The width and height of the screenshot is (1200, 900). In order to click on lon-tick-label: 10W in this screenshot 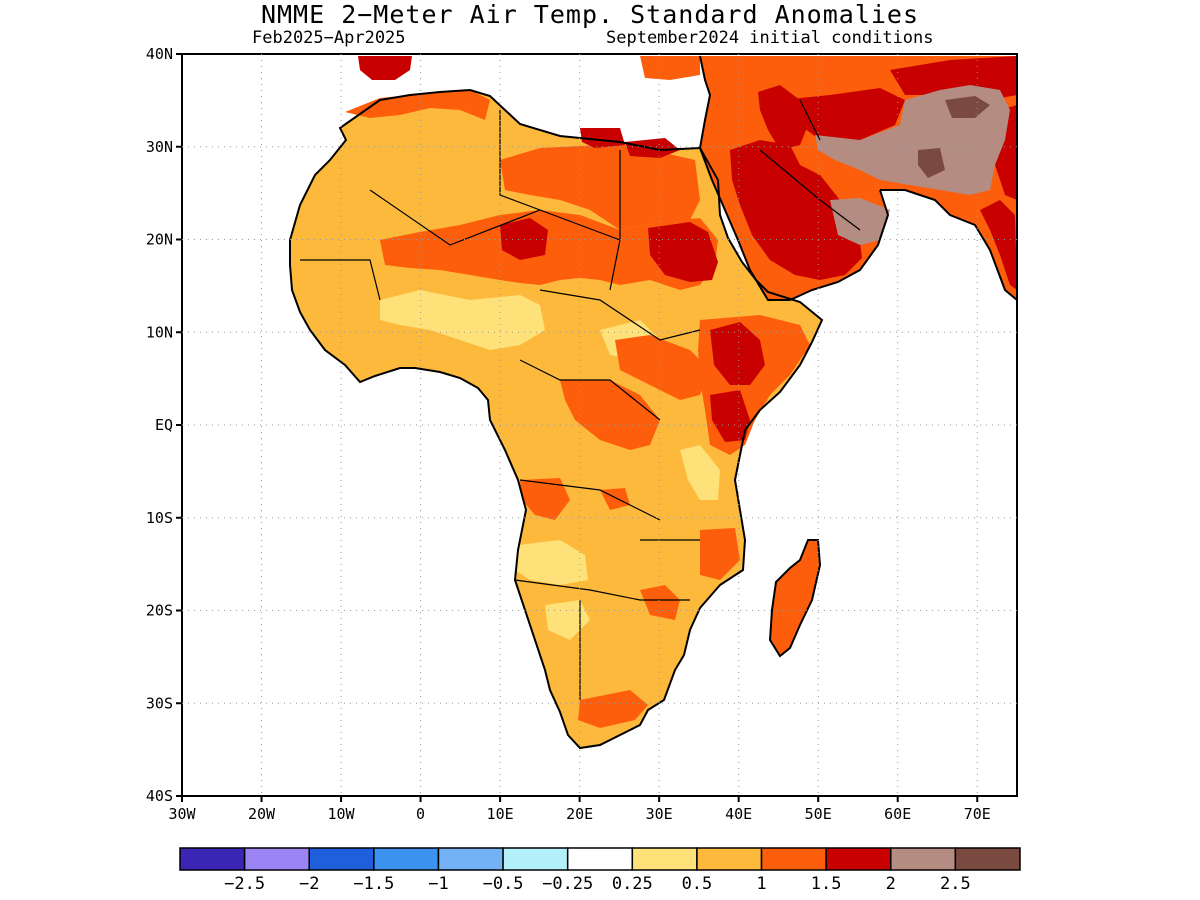, I will do `click(342, 814)`.